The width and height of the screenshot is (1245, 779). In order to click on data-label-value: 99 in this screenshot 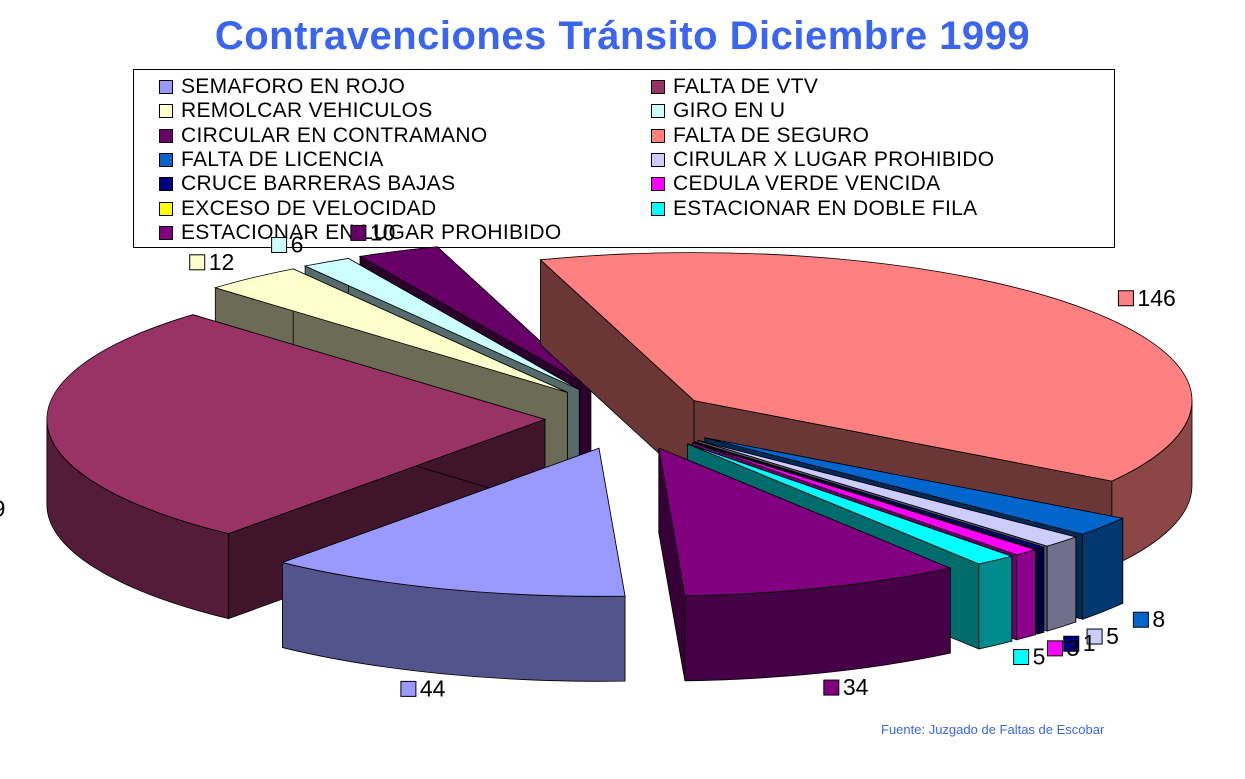, I will do `click(2, 509)`.